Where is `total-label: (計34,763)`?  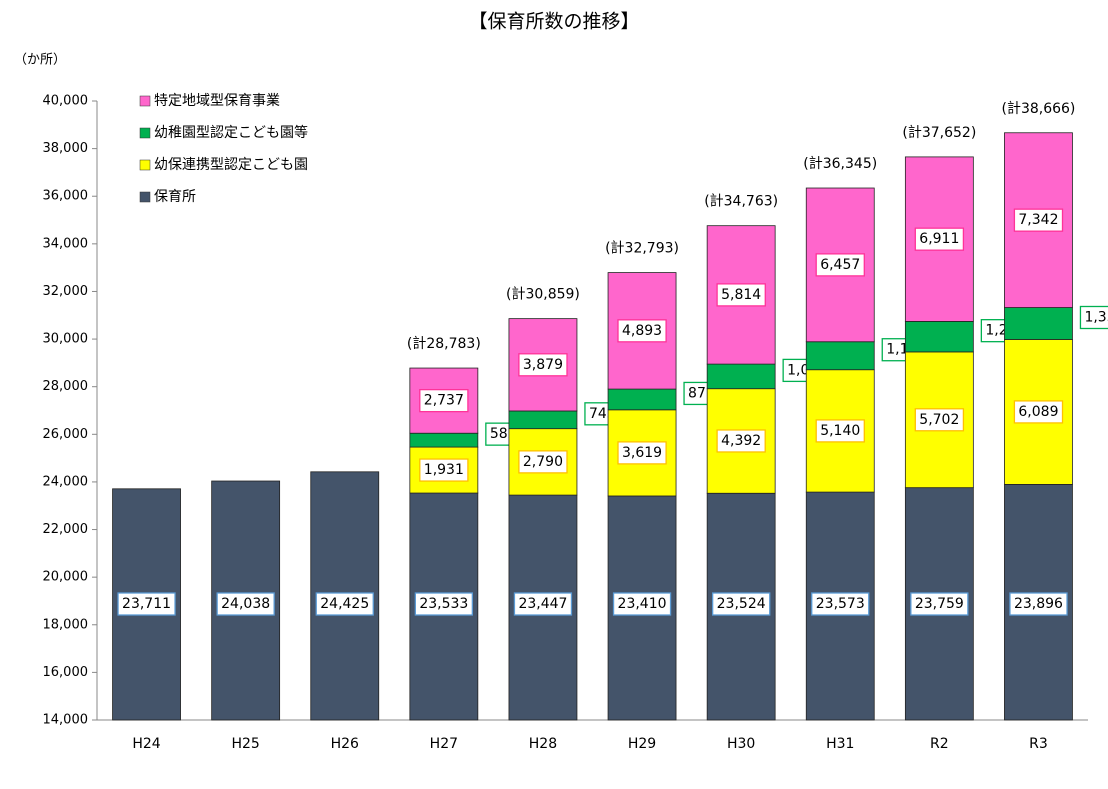
total-label: (計34,763) is located at coordinates (741, 202).